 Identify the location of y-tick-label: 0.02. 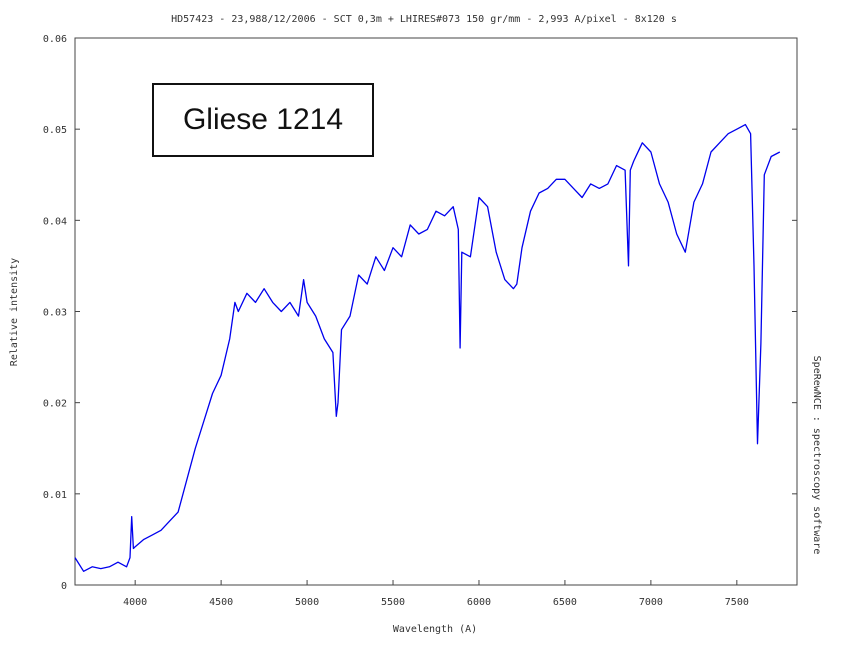
(55, 404).